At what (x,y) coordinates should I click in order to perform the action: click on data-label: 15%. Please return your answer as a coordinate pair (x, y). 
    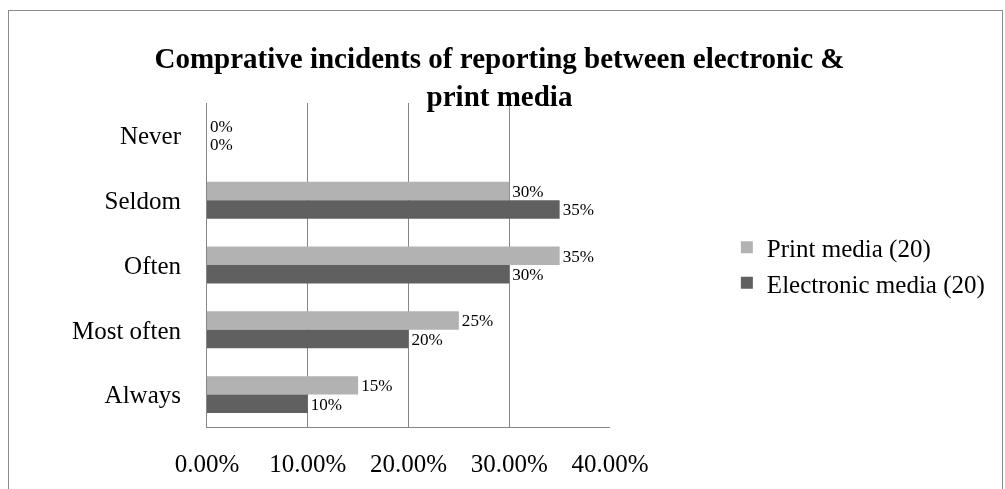
    Looking at the image, I should click on (377, 386).